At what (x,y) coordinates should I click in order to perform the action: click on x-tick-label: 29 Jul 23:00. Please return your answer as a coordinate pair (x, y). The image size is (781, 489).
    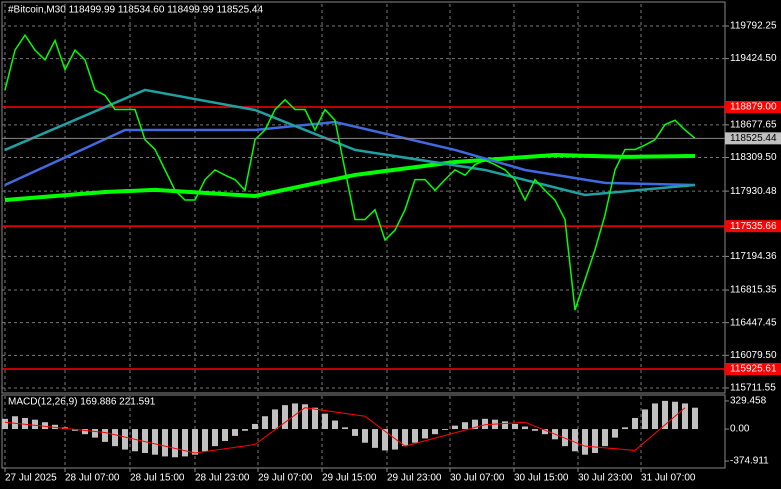
    Looking at the image, I should click on (414, 478).